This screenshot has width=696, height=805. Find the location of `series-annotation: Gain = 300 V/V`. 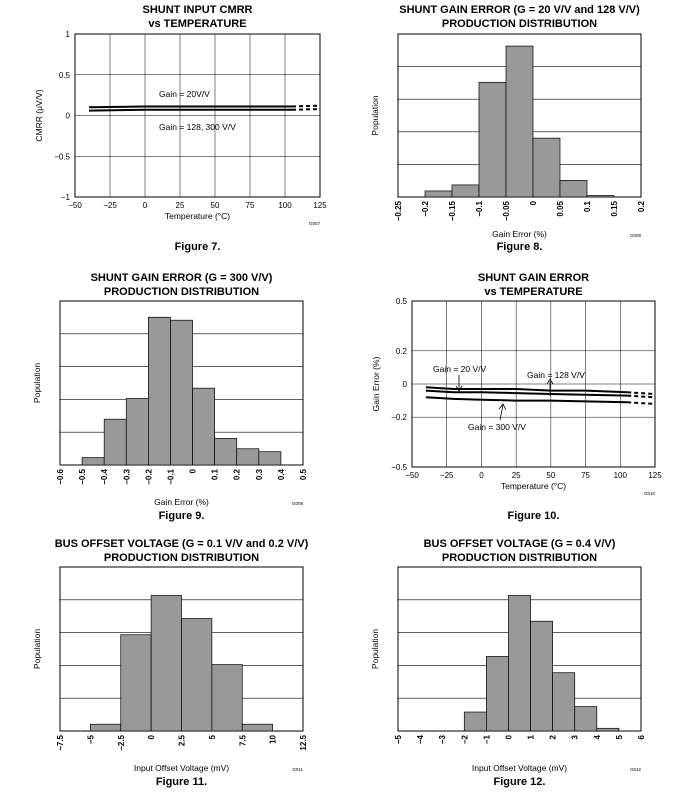

series-annotation: Gain = 300 V/V is located at coordinates (497, 427).